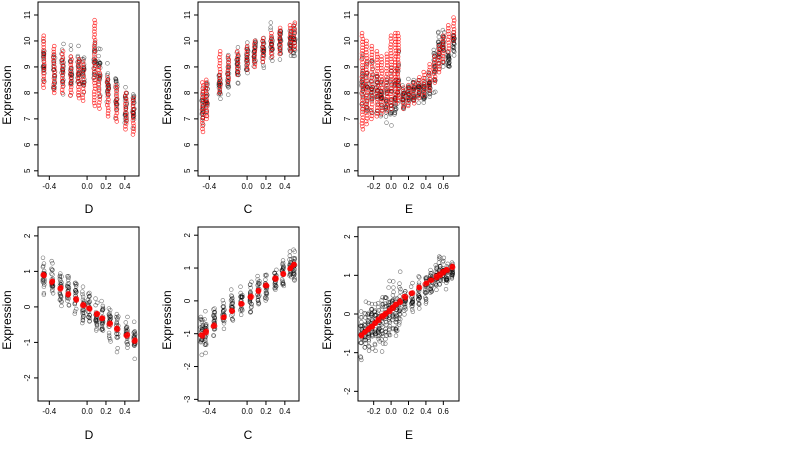  What do you see at coordinates (125, 411) in the screenshot?
I see `x-tick-label: 0.4` at bounding box center [125, 411].